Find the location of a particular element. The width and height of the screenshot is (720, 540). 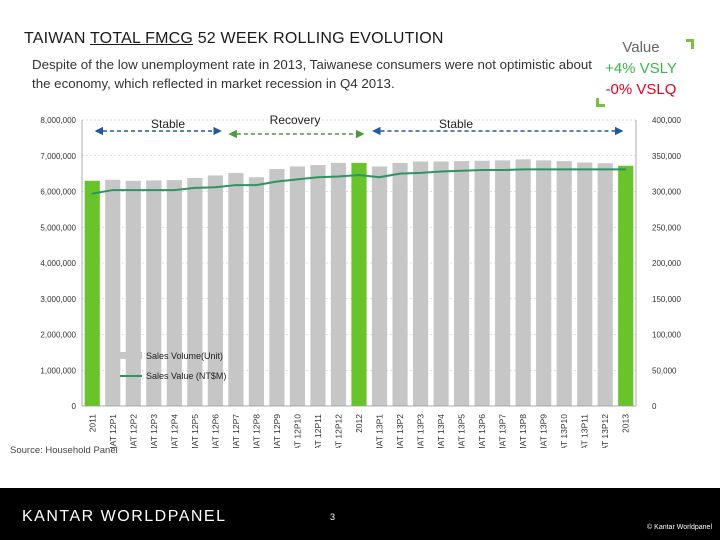

legend-swatch-volume is located at coordinates (131, 355).